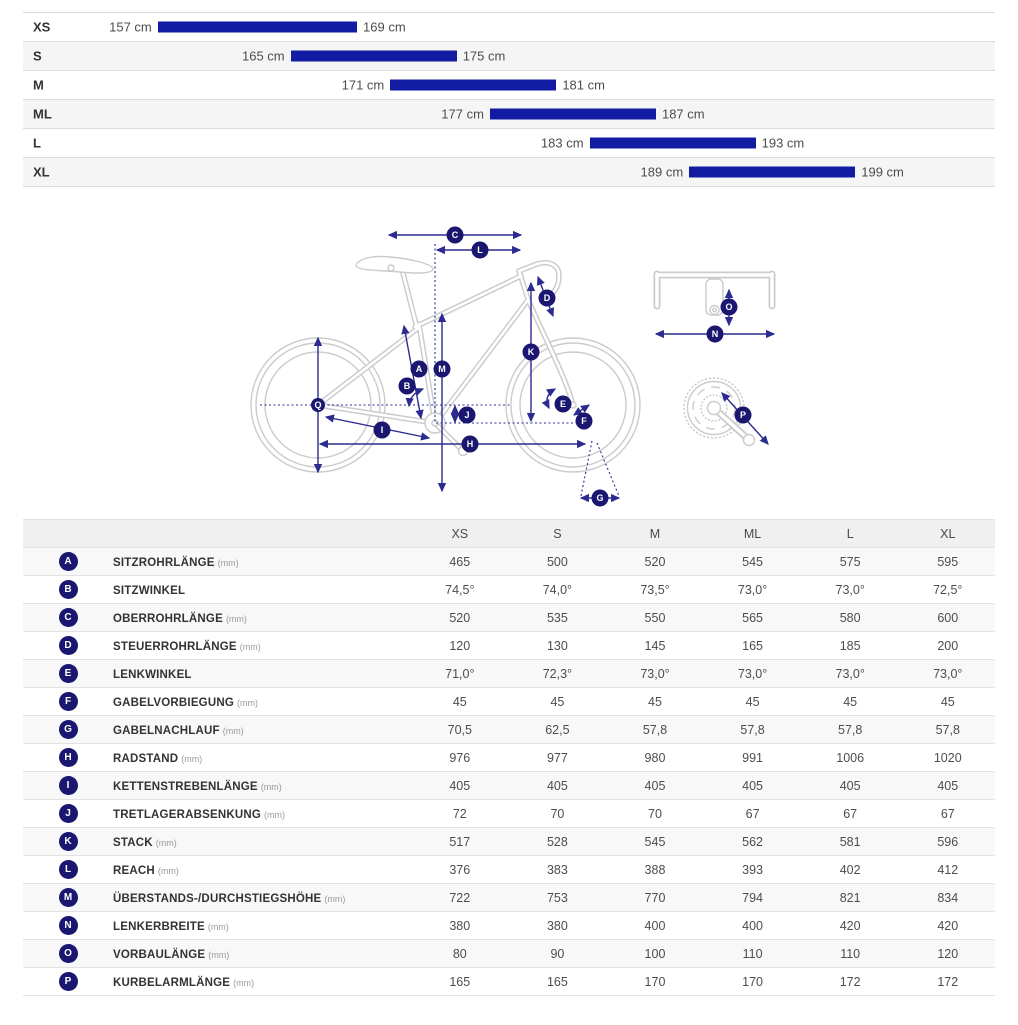 This screenshot has width=1018, height=1025. I want to click on table-row: O VORBAULÄNGE (mm) 80 90 100 110 110 120, so click(509, 954).